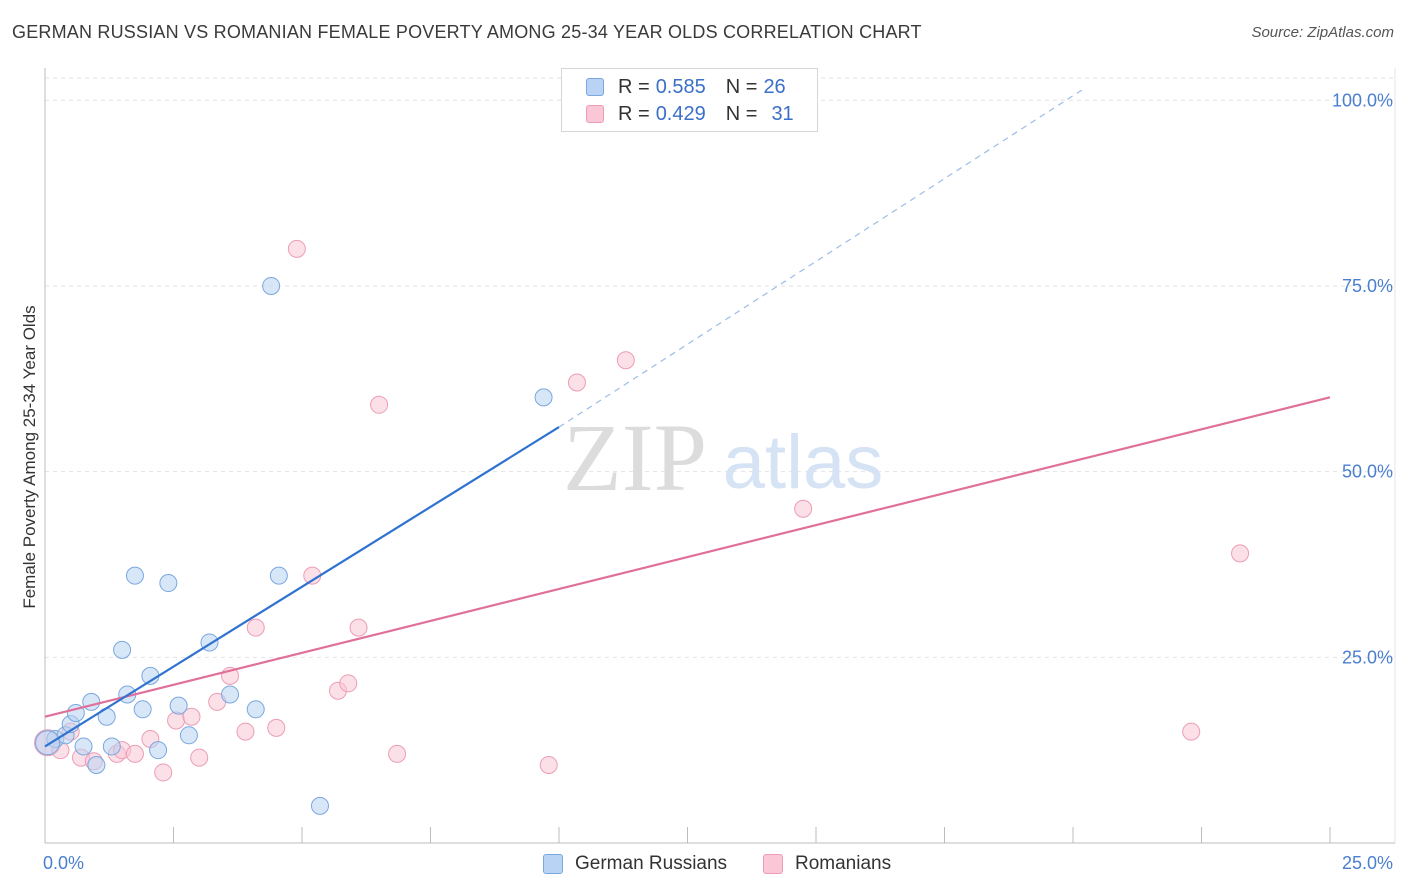  I want to click on german-russians-legend-swatch, so click(553, 864).